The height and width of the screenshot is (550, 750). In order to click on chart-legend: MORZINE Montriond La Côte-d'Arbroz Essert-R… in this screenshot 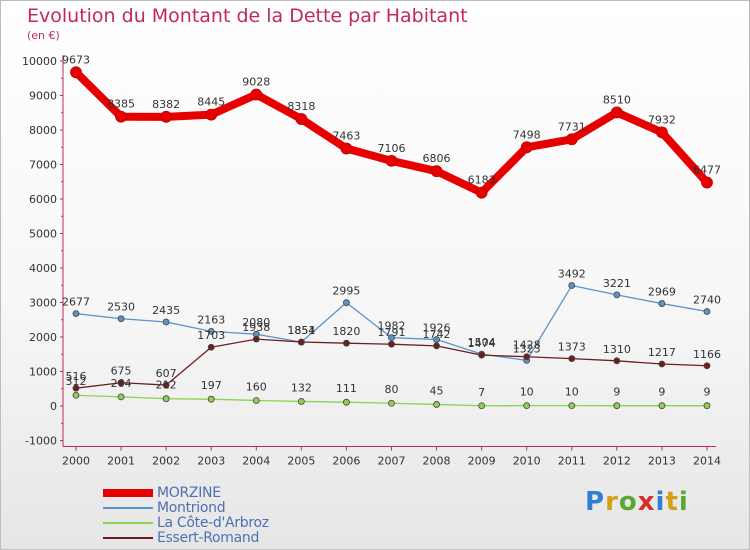, I will do `click(186, 515)`.